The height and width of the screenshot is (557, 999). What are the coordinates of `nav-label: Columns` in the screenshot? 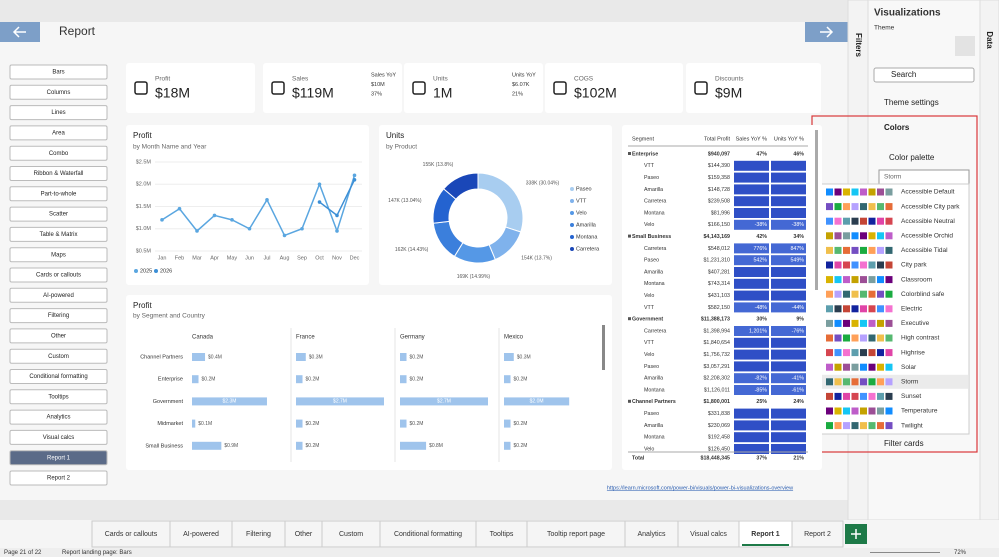 It's located at (59, 93).